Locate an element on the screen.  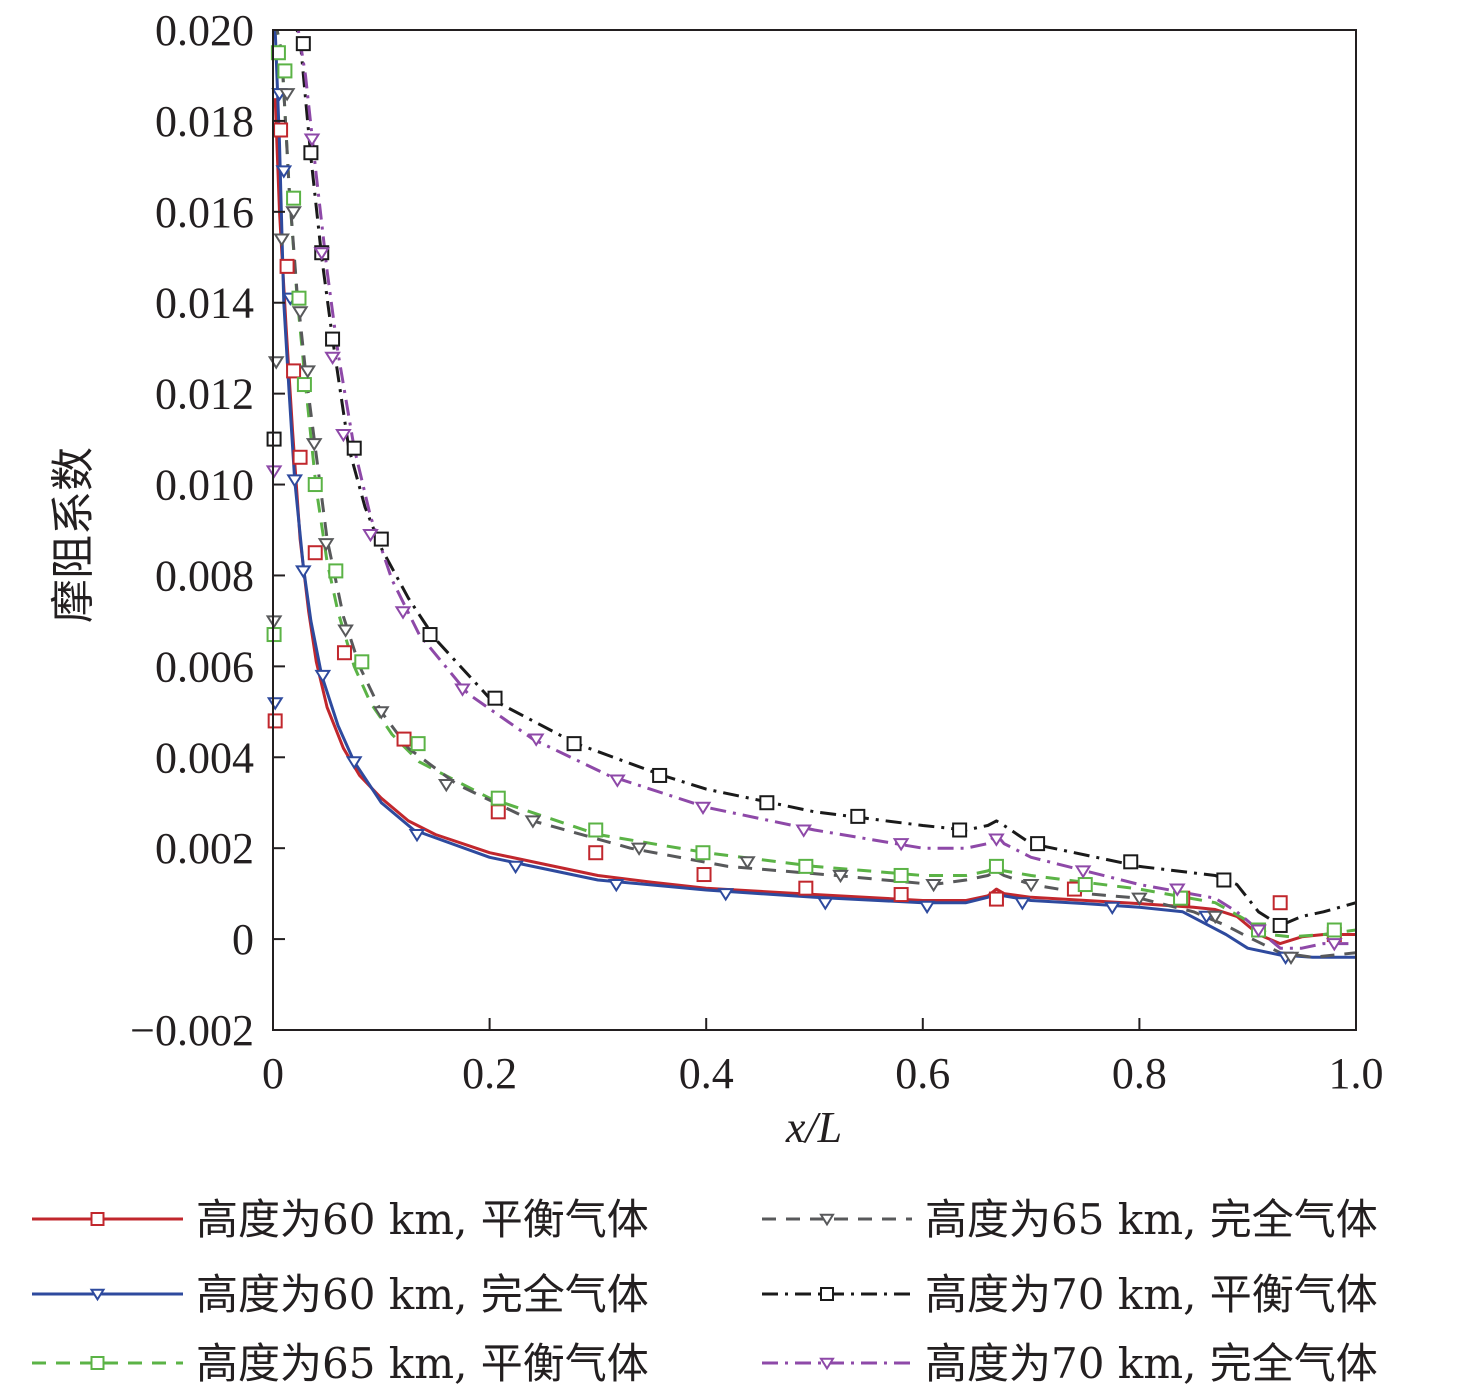
x-tick-label: 0 is located at coordinates (273, 1073).